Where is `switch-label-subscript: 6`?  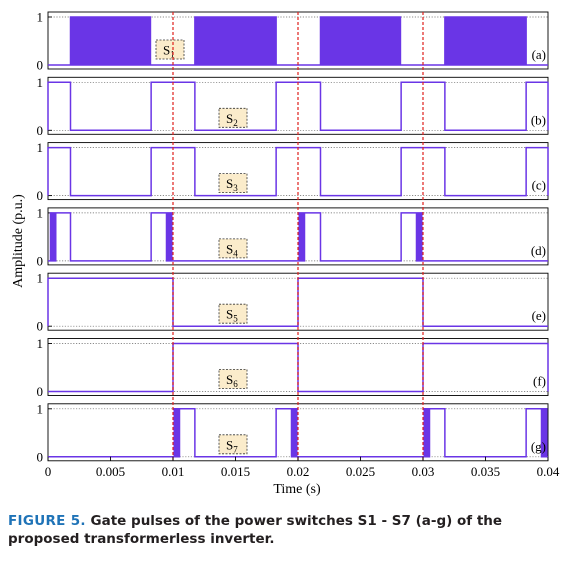
switch-label-subscript: 6 is located at coordinates (235, 384).